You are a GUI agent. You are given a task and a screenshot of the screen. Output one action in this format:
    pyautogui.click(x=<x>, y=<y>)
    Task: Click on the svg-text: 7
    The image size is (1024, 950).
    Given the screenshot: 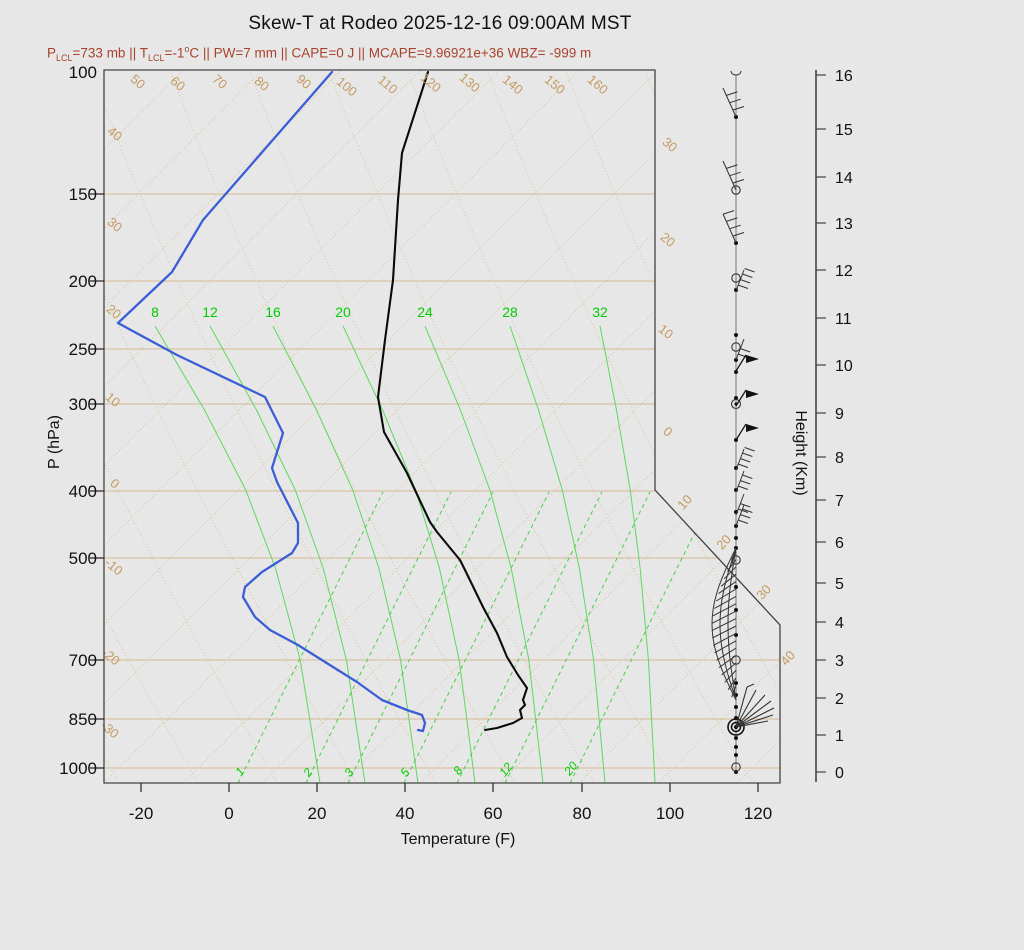 What is the action you would take?
    pyautogui.click(x=839, y=501)
    